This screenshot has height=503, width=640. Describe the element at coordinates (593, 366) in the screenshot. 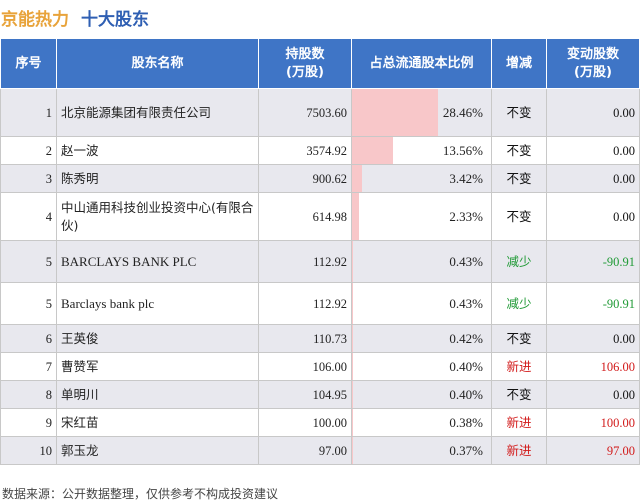

I see `change-delta: 106.00` at that location.